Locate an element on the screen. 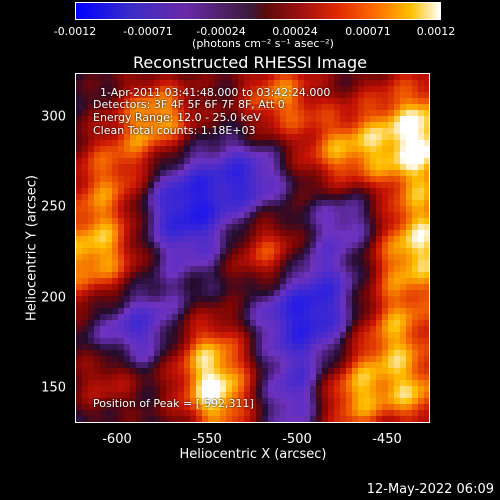 The height and width of the screenshot is (500, 500). time-range-annotation: 1-Apr-2011 03:41:48.000 to 03:42:24.000 is located at coordinates (215, 92).